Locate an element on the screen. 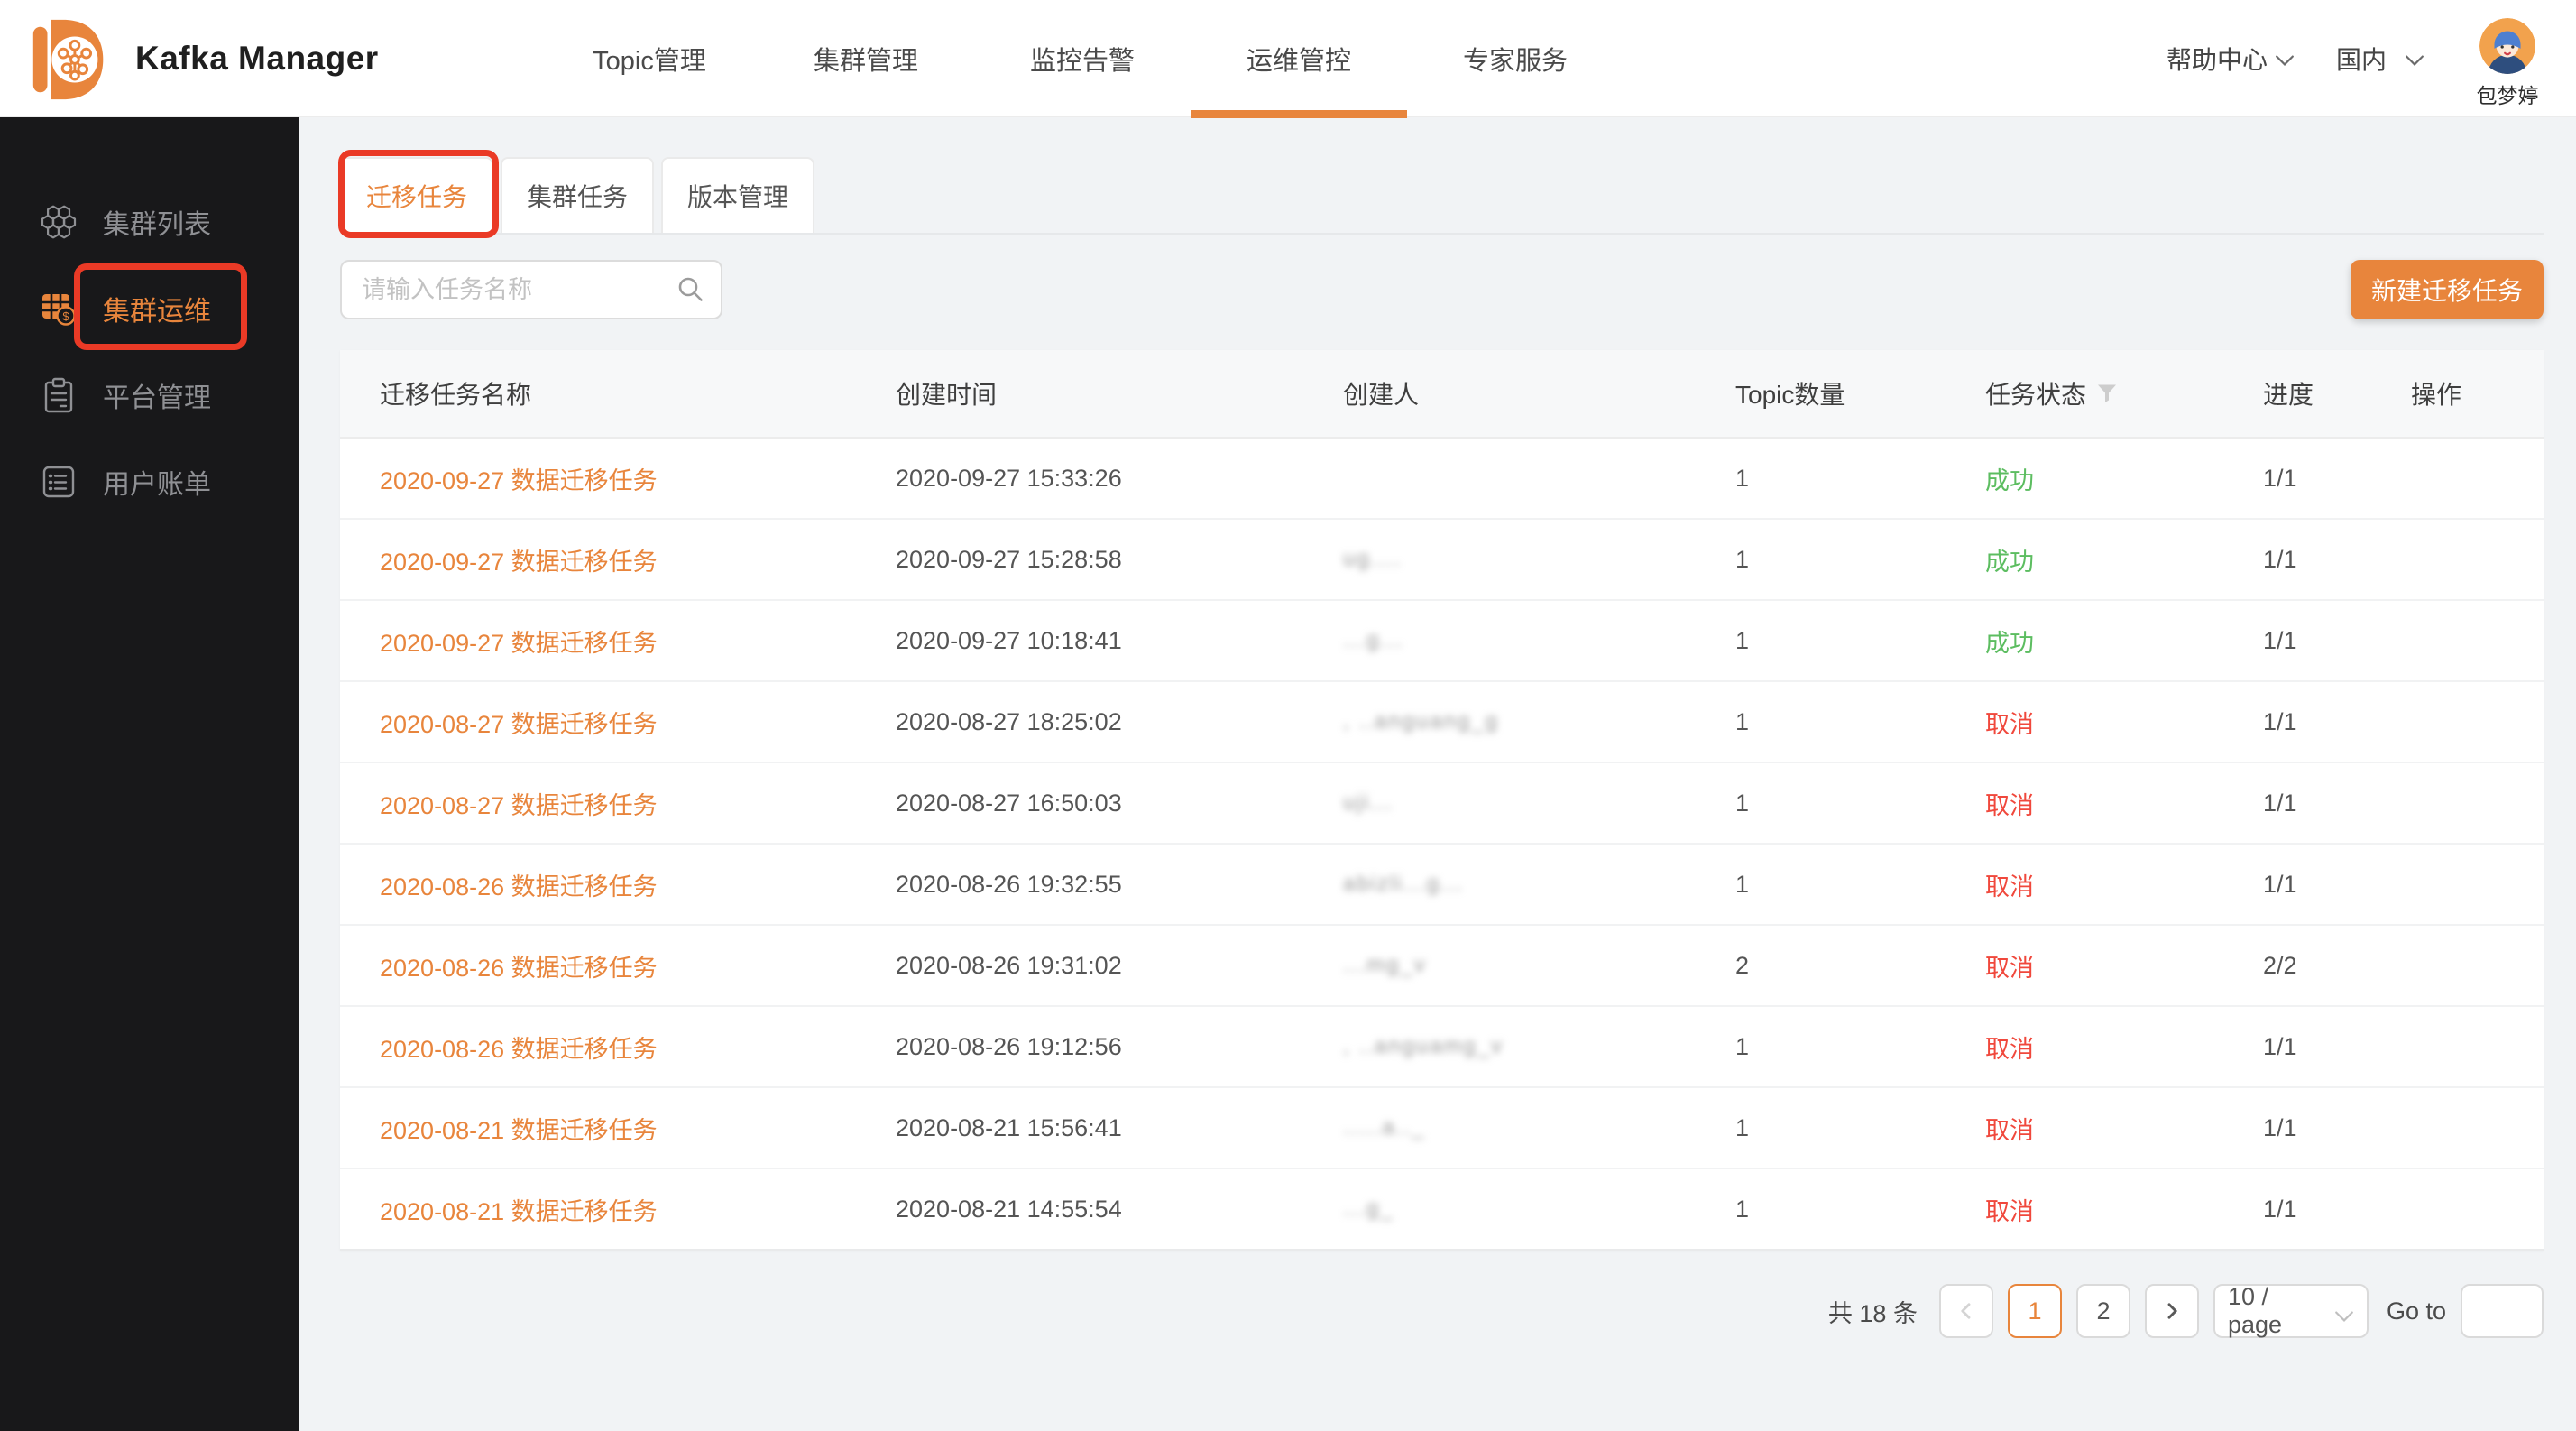  nav-item-2: 集群管理 is located at coordinates (866, 59).